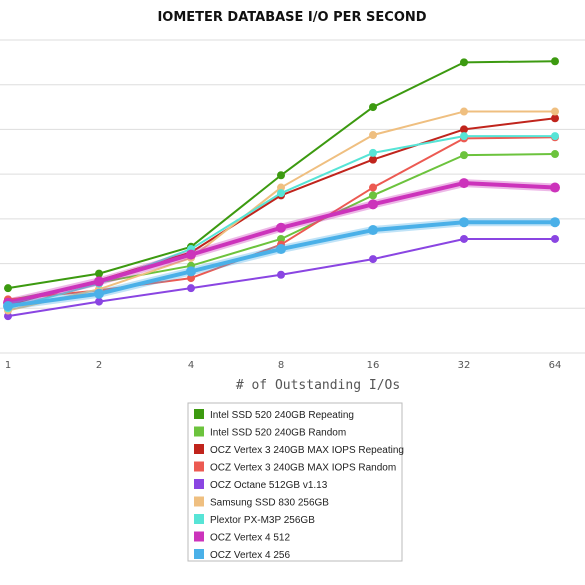  Describe the element at coordinates (318, 385) in the screenshot. I see `x-axis-label: # of Outstanding I/Os` at that location.